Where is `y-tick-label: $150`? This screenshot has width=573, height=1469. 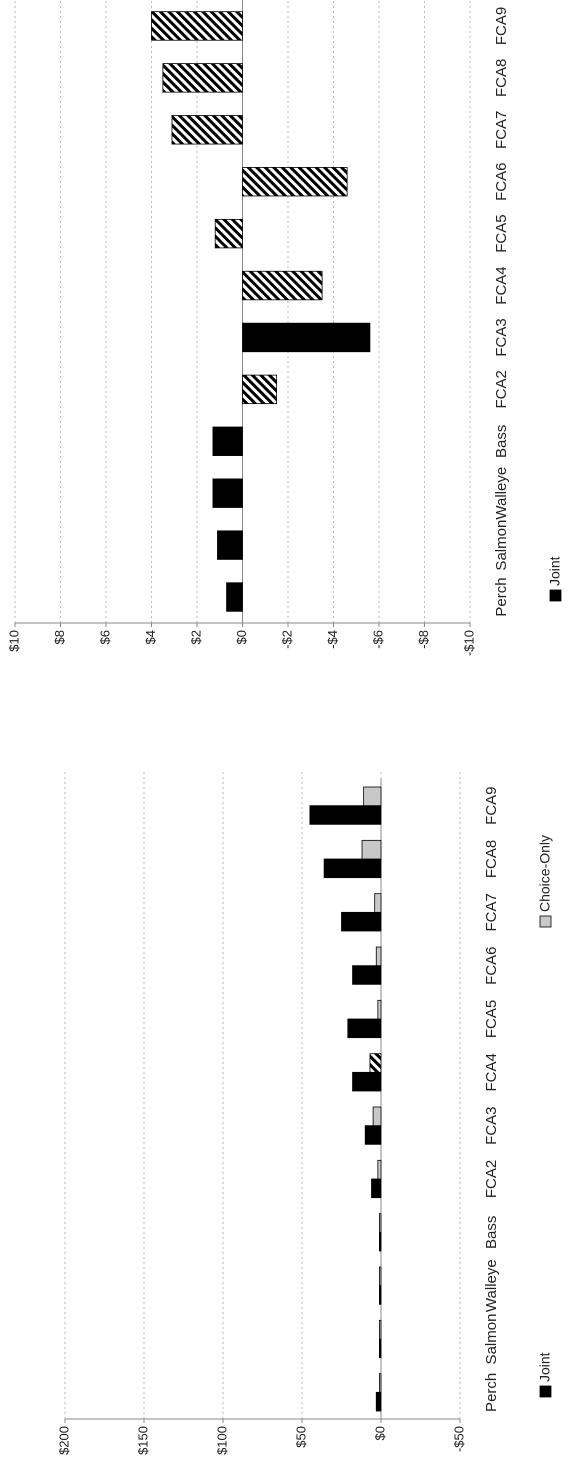 y-tick-label: $150 is located at coordinates (142, 1440).